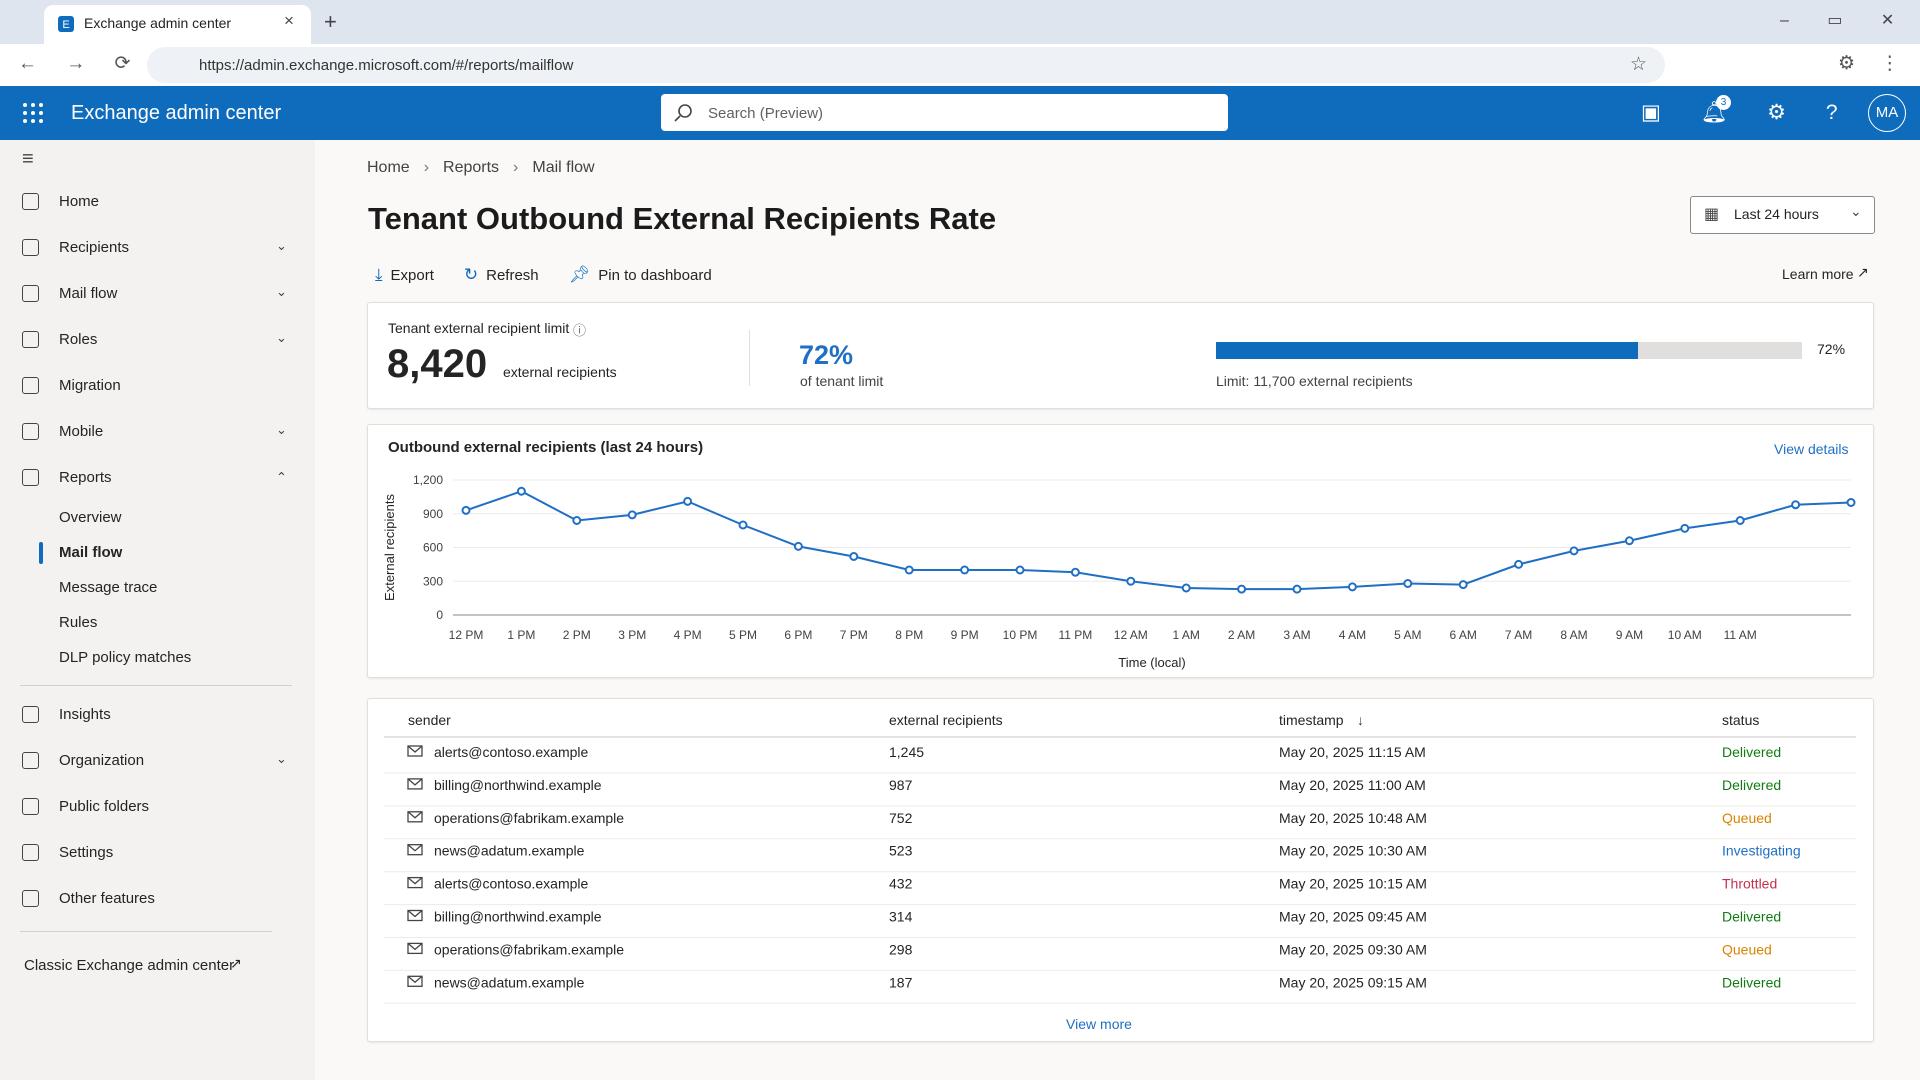 The height and width of the screenshot is (1080, 1920). Describe the element at coordinates (28, 159) in the screenshot. I see `sidebar-toggle: ≡` at that location.